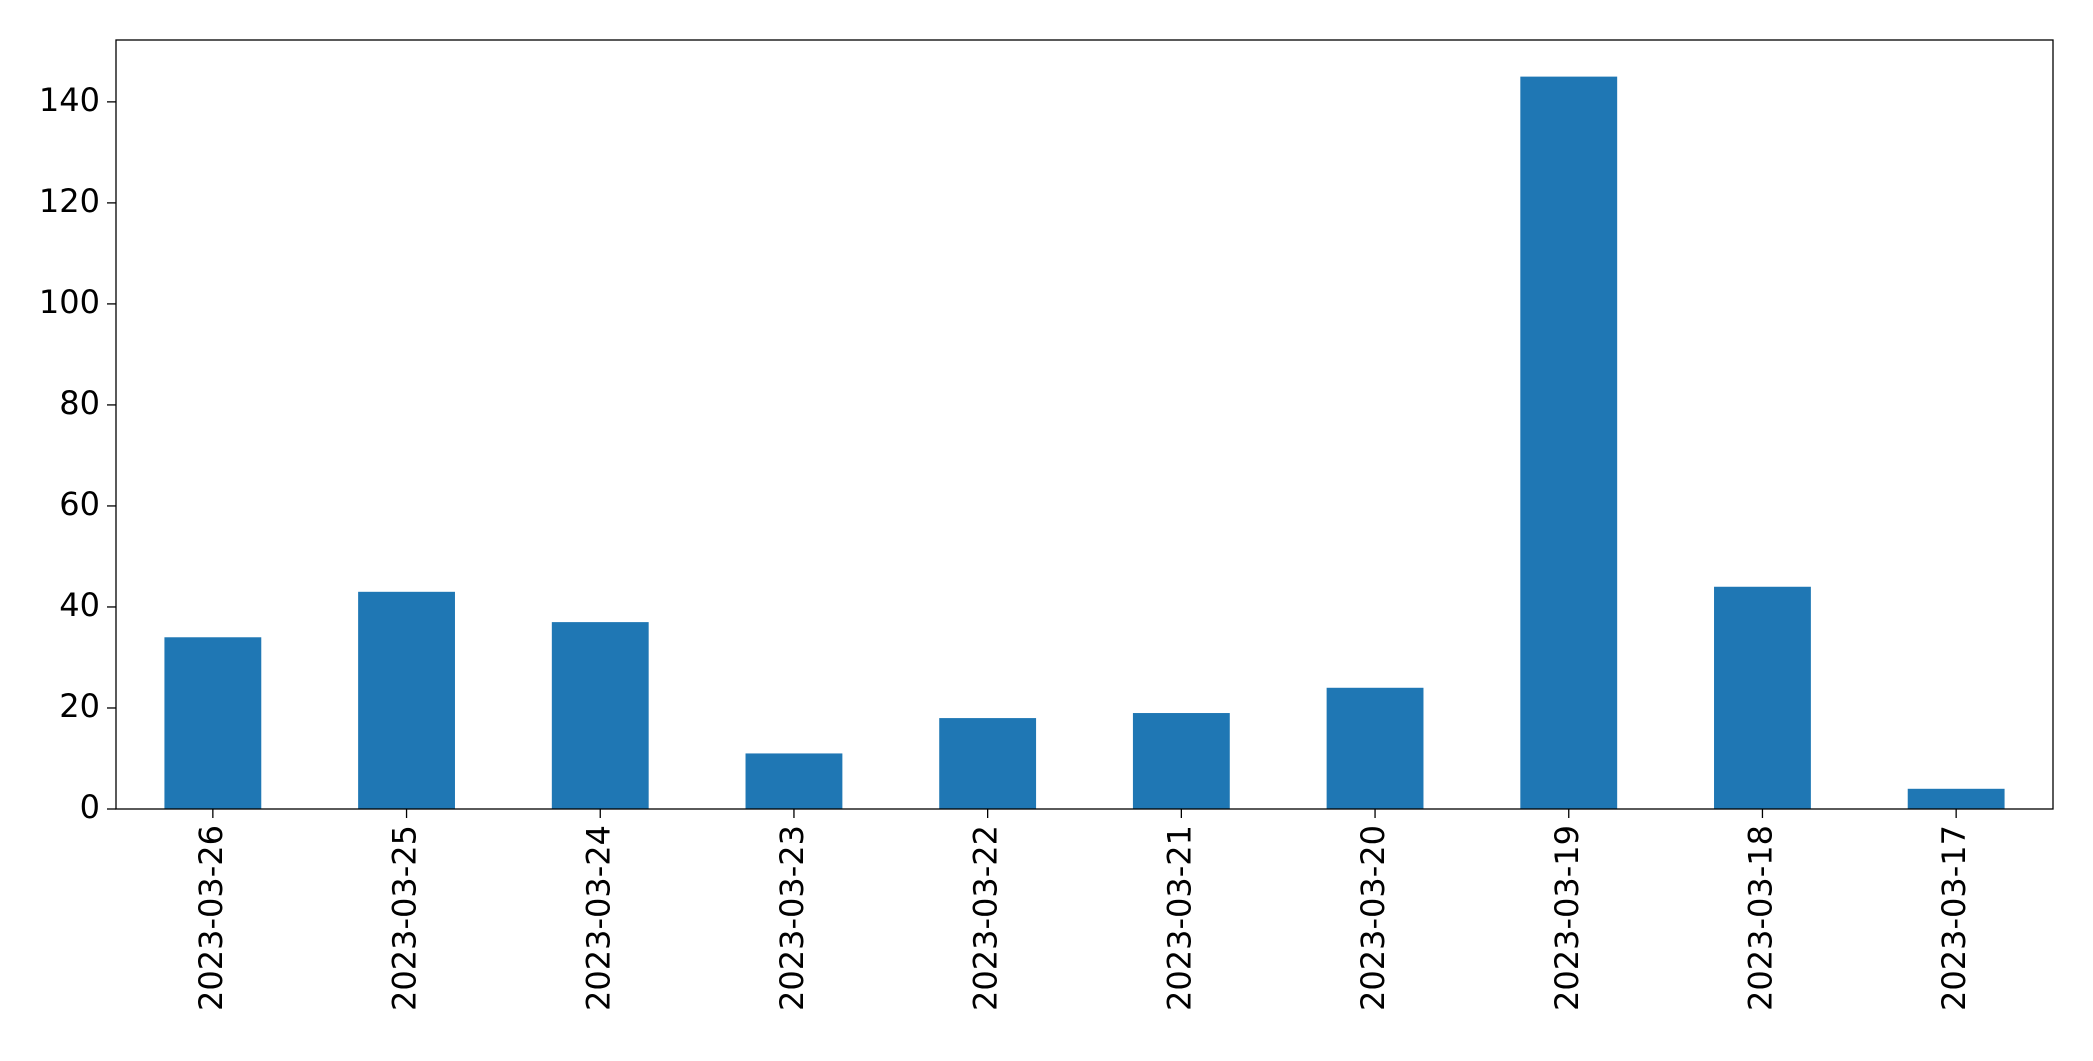  Describe the element at coordinates (1567, 918) in the screenshot. I see `x-tick-label: 2023-03-19` at that location.